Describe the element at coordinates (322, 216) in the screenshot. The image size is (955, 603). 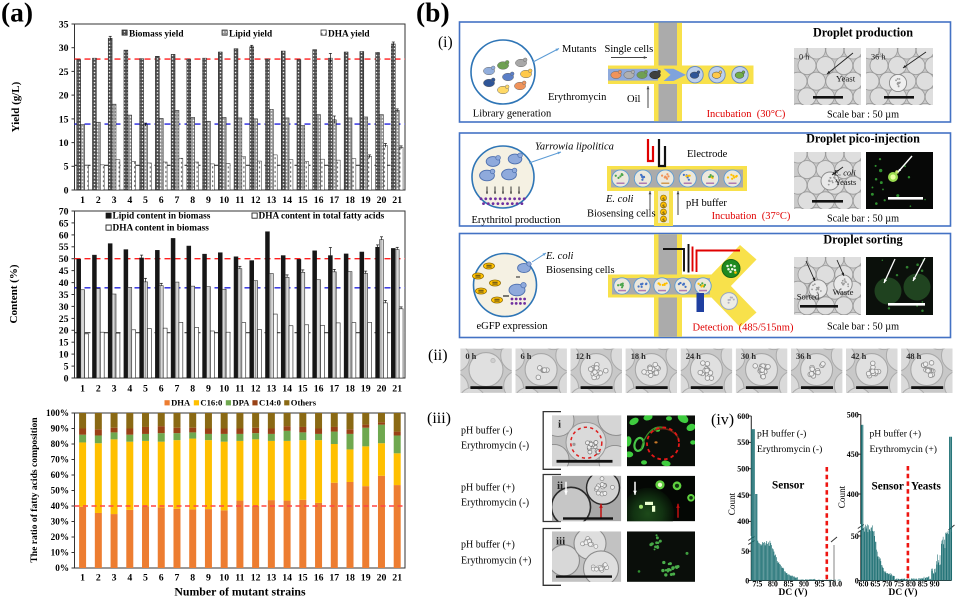
I see `svg-text:DHA content in total fatty aci: DHA content in total fatty acids` at that location.